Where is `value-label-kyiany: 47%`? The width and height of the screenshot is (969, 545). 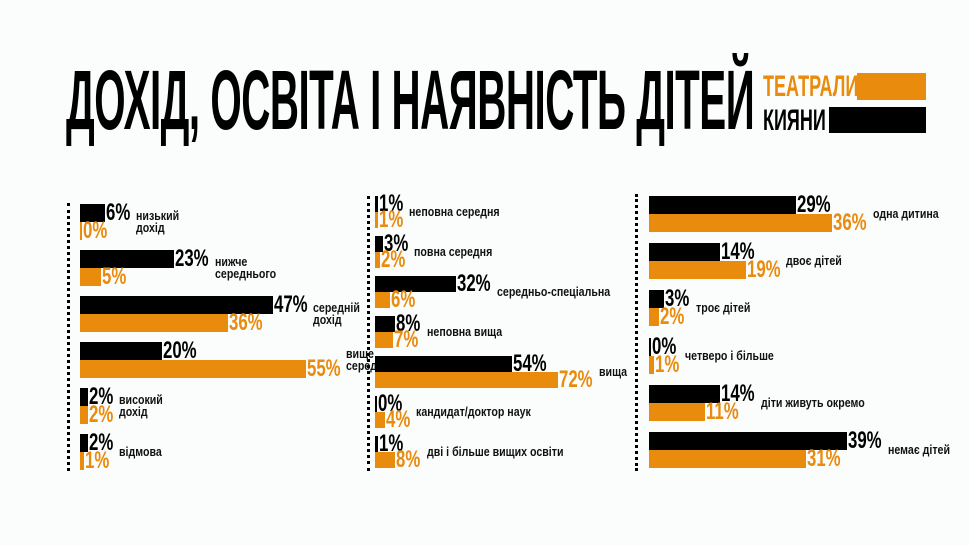
value-label-kyiany: 47% is located at coordinates (290, 304).